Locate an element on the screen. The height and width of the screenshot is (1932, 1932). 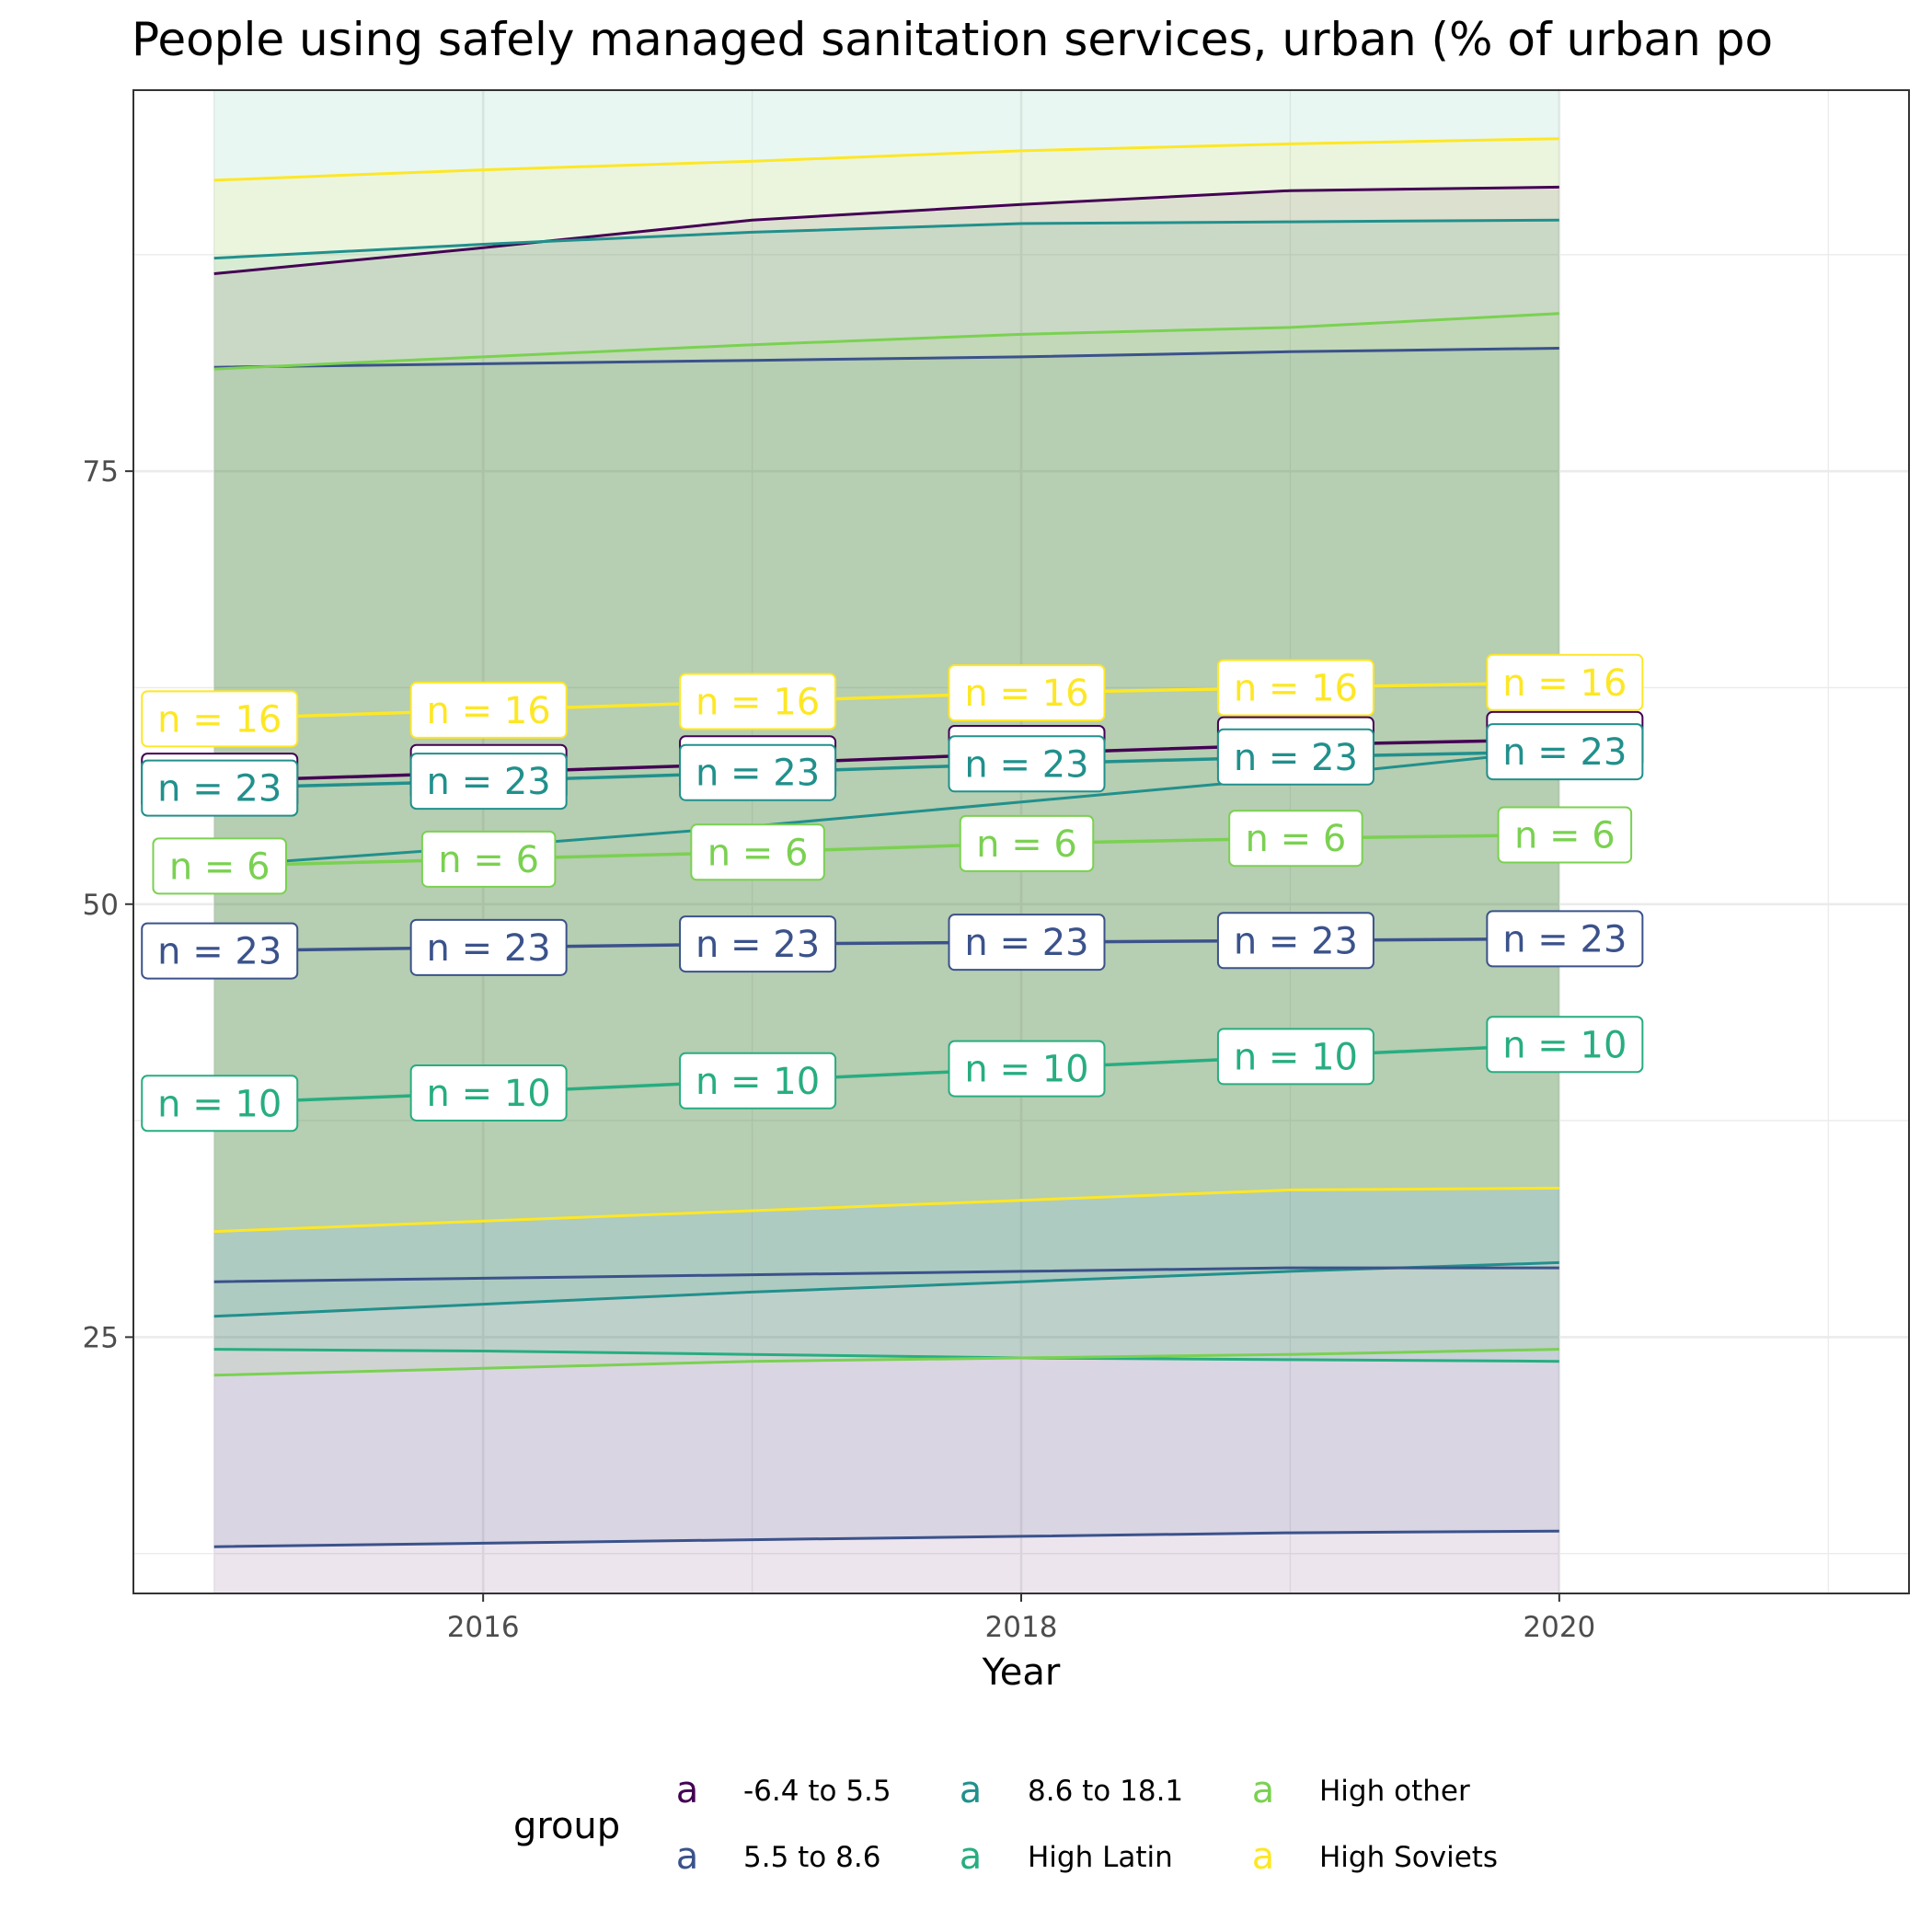
y-tick-label: 50 is located at coordinates (101, 905).